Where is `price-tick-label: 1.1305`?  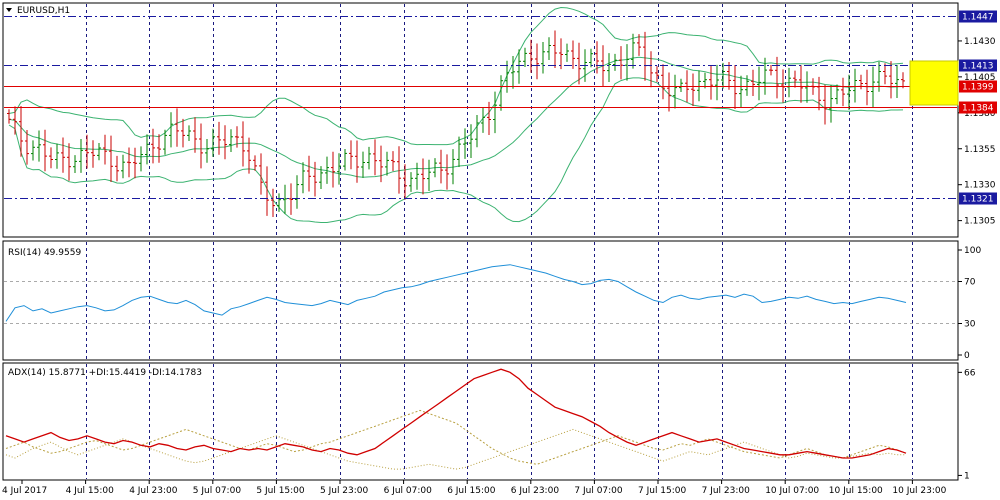
price-tick-label: 1.1305 is located at coordinates (980, 222).